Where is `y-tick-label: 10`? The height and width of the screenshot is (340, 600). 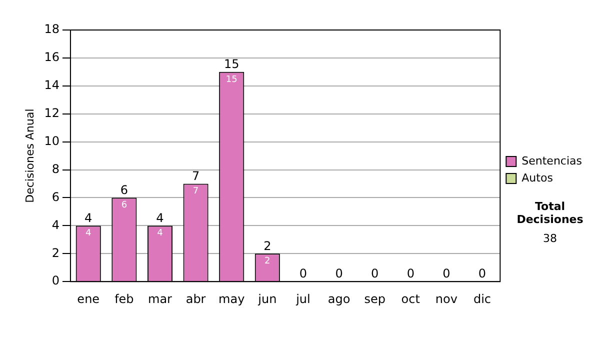
y-tick-label: 10 is located at coordinates (52, 141).